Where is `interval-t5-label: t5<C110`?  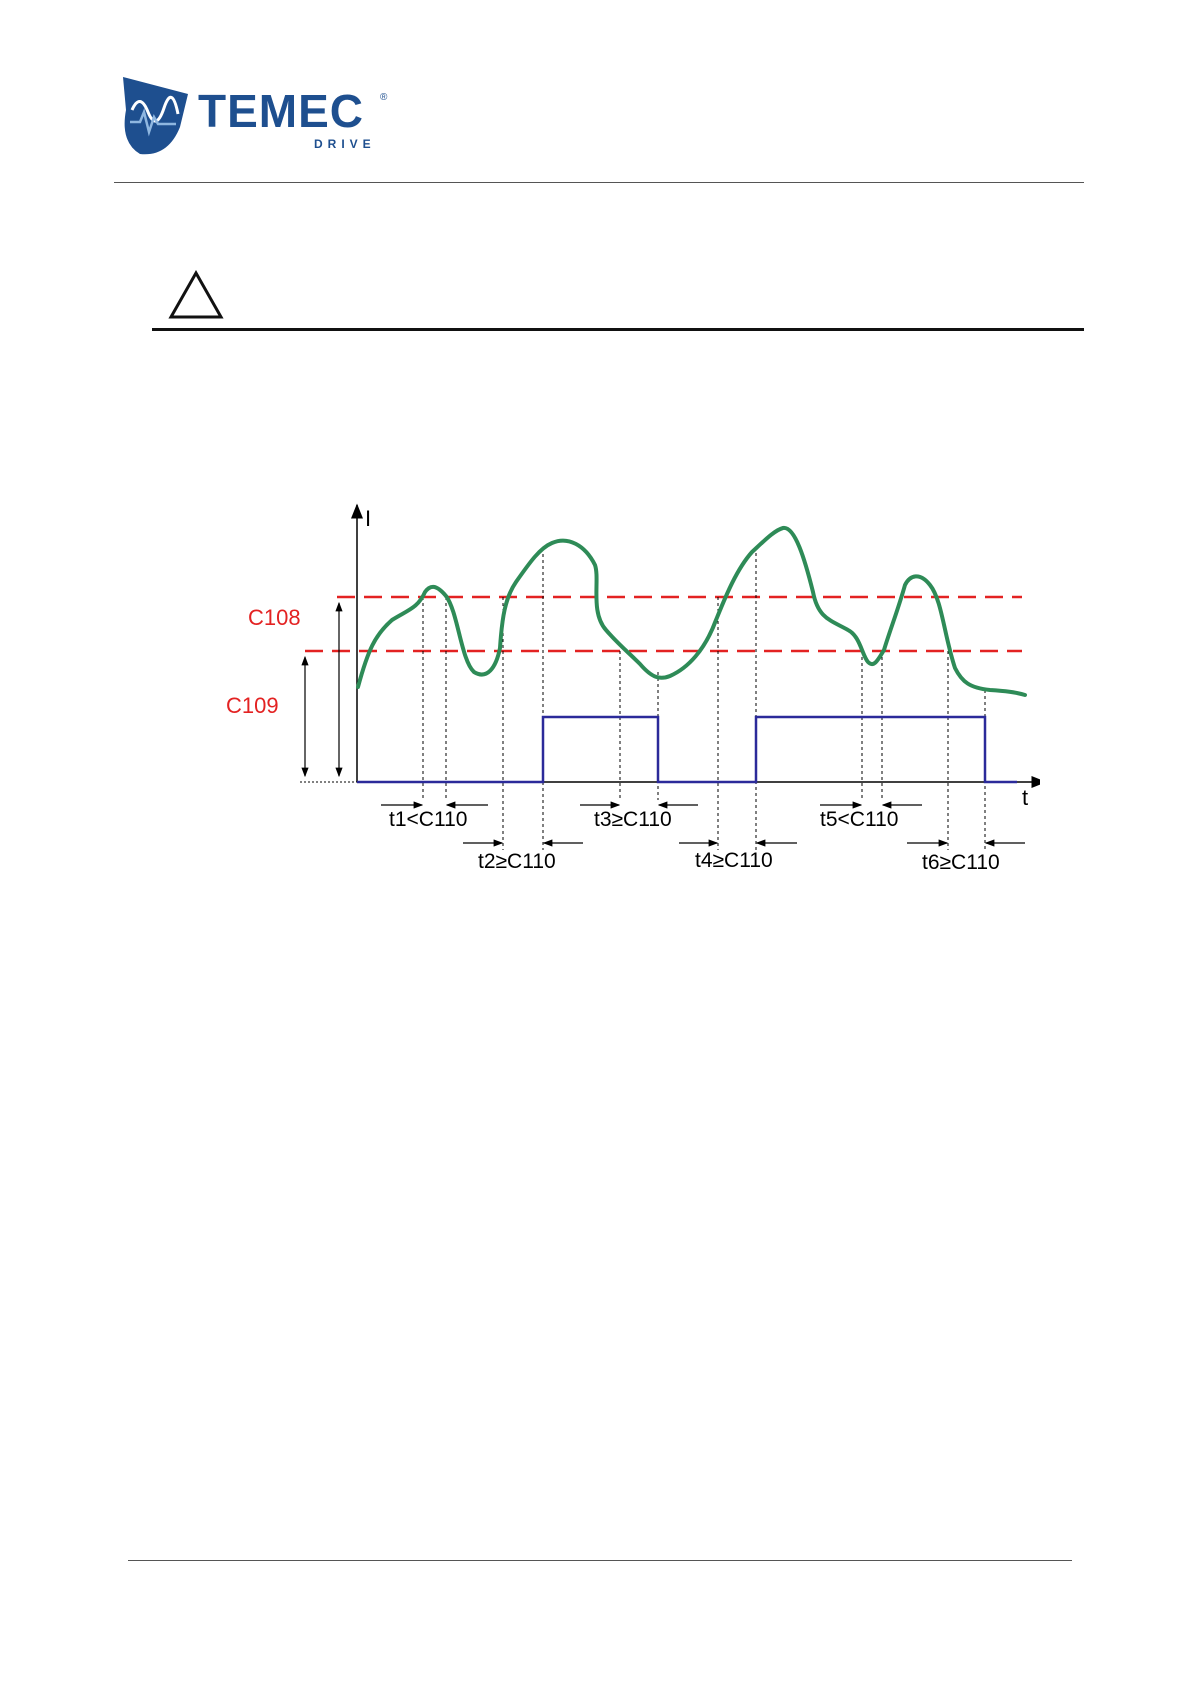 interval-t5-label: t5<C110 is located at coordinates (859, 819).